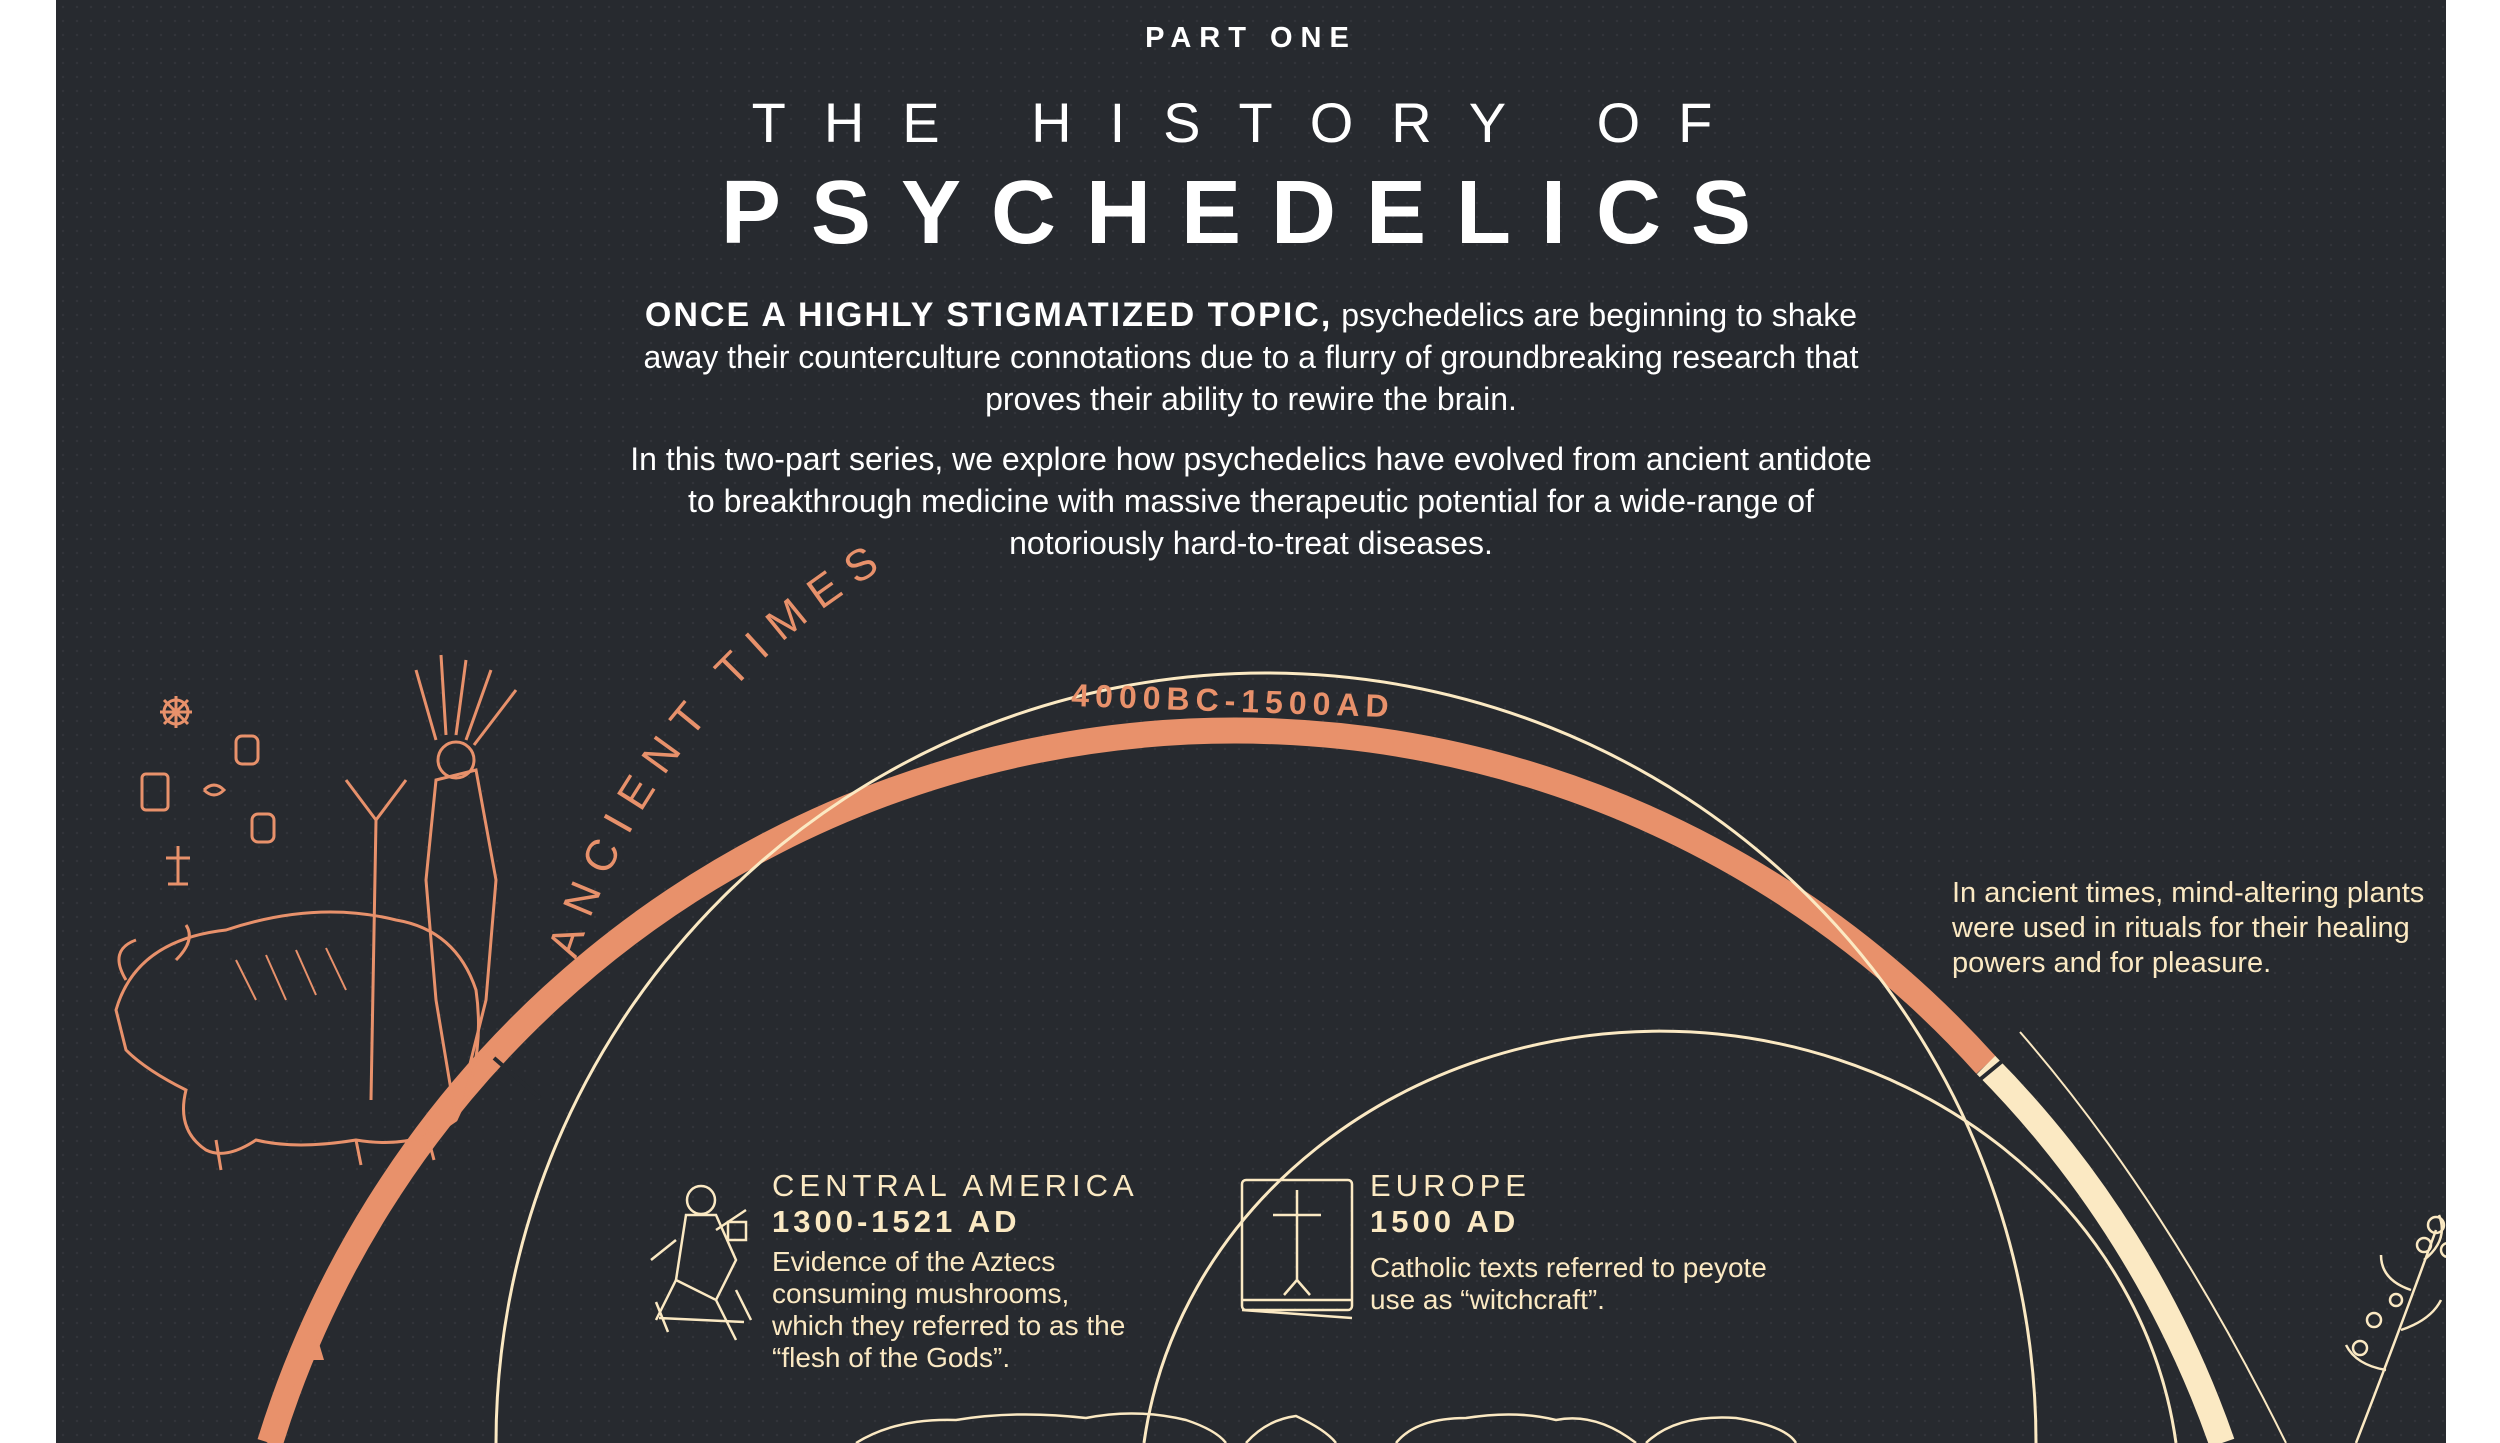 This screenshot has height=1443, width=2500. I want to click on ancient-symbols-icon, so click(208, 791).